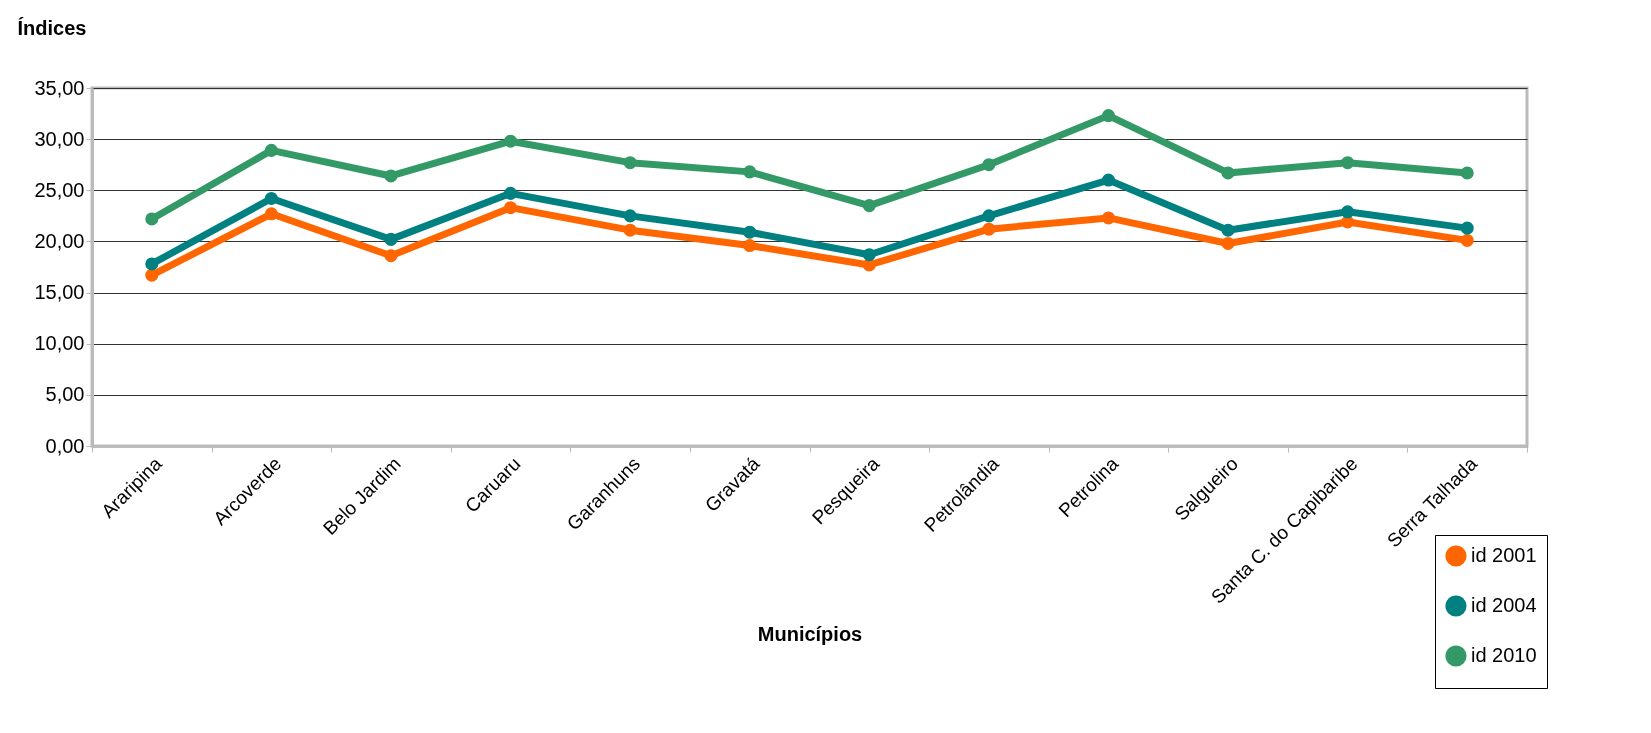 The image size is (1651, 733). What do you see at coordinates (59, 87) in the screenshot?
I see `y-tick-label: 35,00` at bounding box center [59, 87].